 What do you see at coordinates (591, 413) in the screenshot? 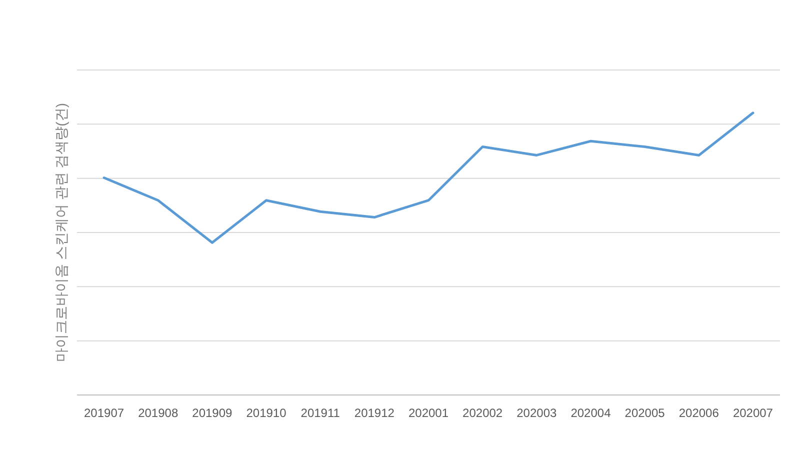
I see `x-tick-label: 202004` at bounding box center [591, 413].